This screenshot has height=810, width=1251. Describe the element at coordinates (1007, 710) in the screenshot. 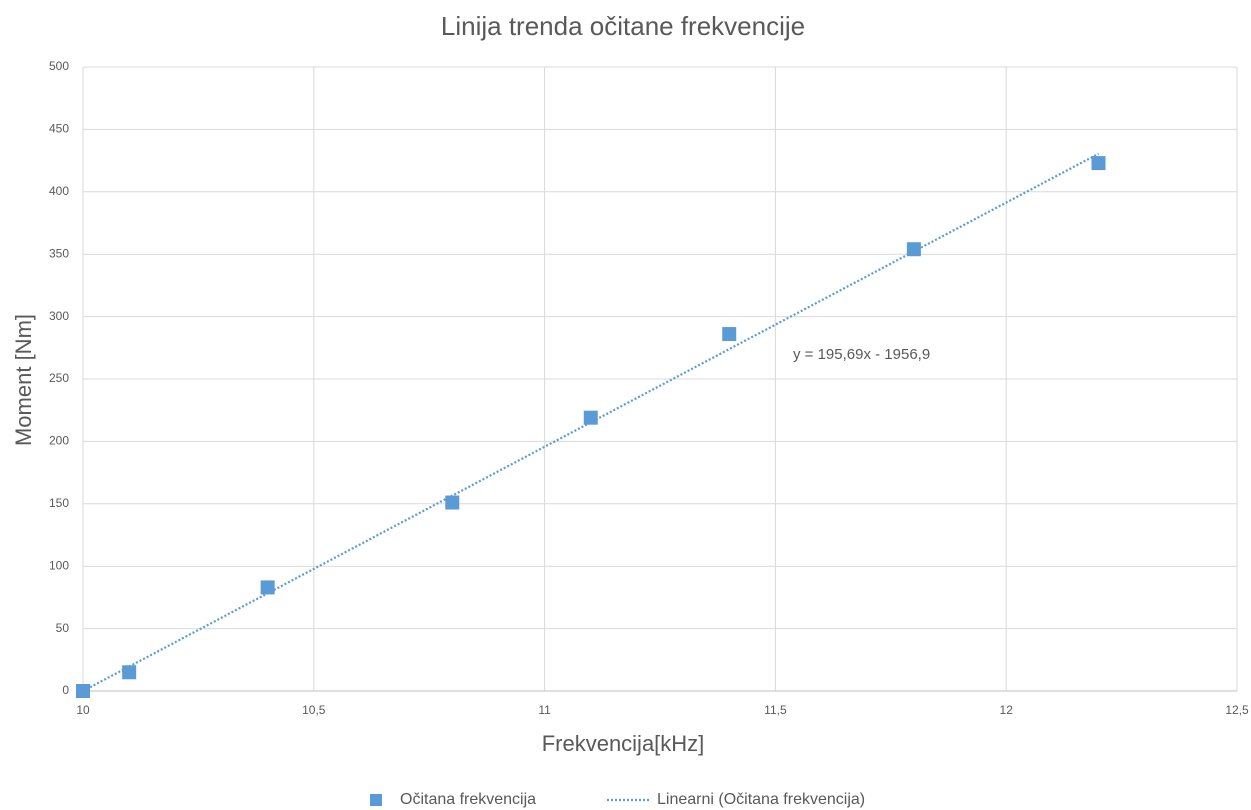

I see `x-tick-label: 12` at that location.